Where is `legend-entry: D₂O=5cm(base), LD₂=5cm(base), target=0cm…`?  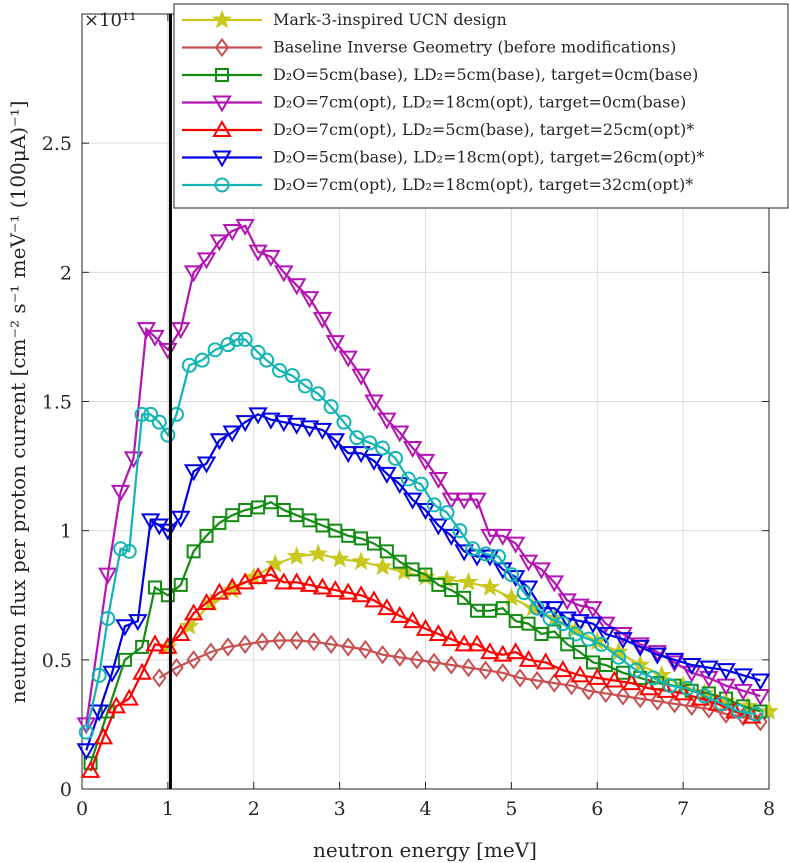
legend-entry: D₂O=5cm(base), LD₂=5cm(base), target=0cm… is located at coordinates (440, 74).